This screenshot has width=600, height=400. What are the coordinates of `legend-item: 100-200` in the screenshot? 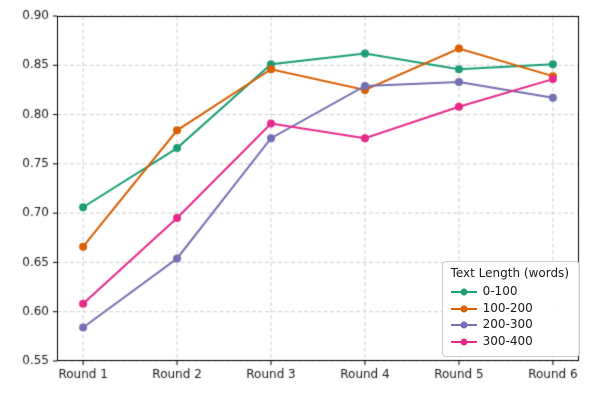 It's located at (509, 308).